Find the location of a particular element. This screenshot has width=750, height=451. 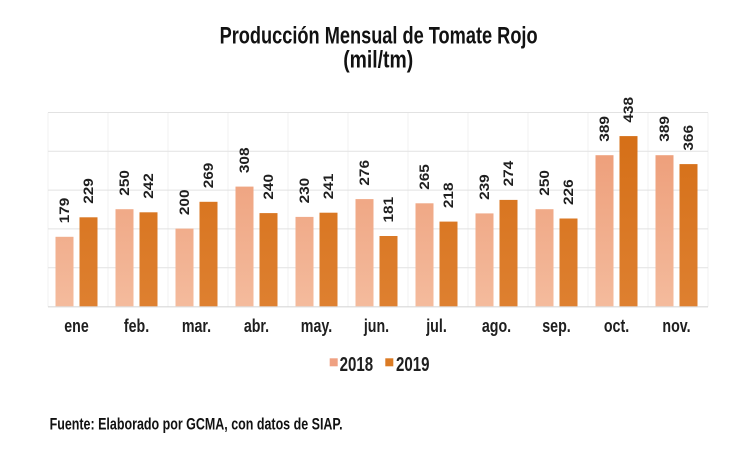

svg-text:Producción Mensual de Tomate R: Producción Mensual de Tomate Rojo is located at coordinates (379, 35).